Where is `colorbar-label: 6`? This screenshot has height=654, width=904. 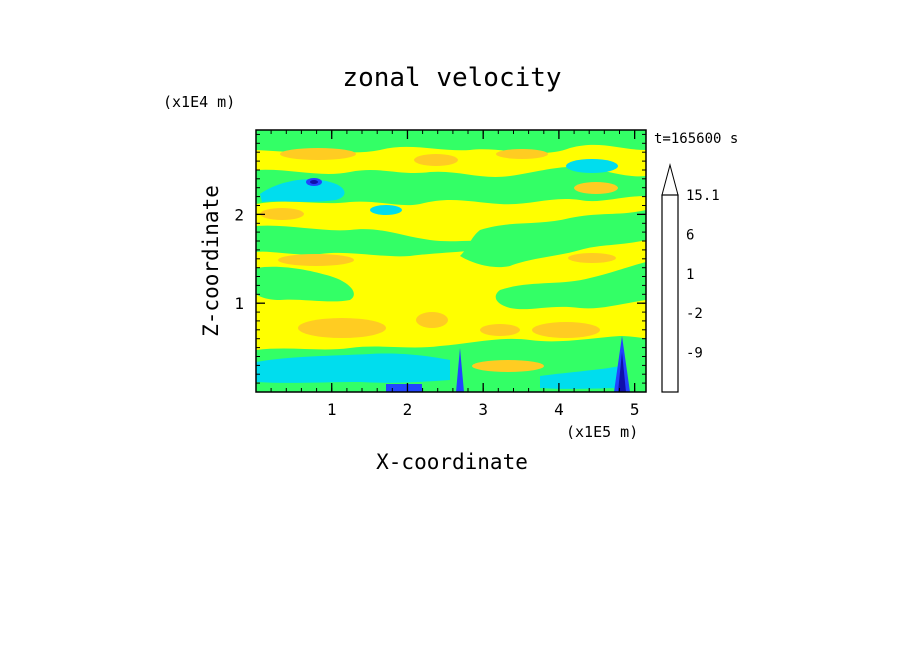
colorbar-label: 6 is located at coordinates (690, 235).